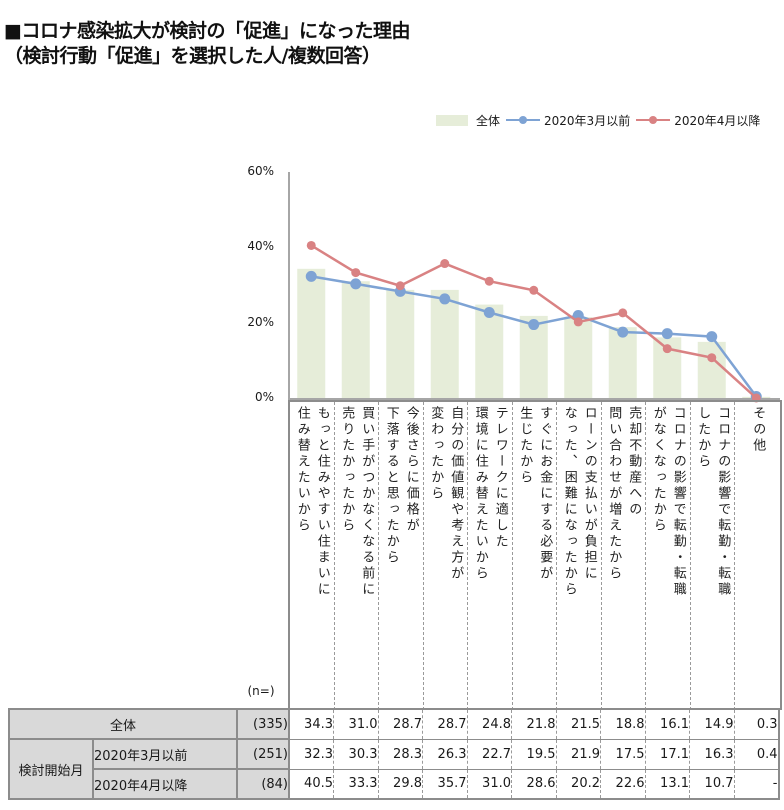 This screenshot has height=810, width=784. What do you see at coordinates (489, 754) in the screenshot?
I see `cell: 22.7` at bounding box center [489, 754].